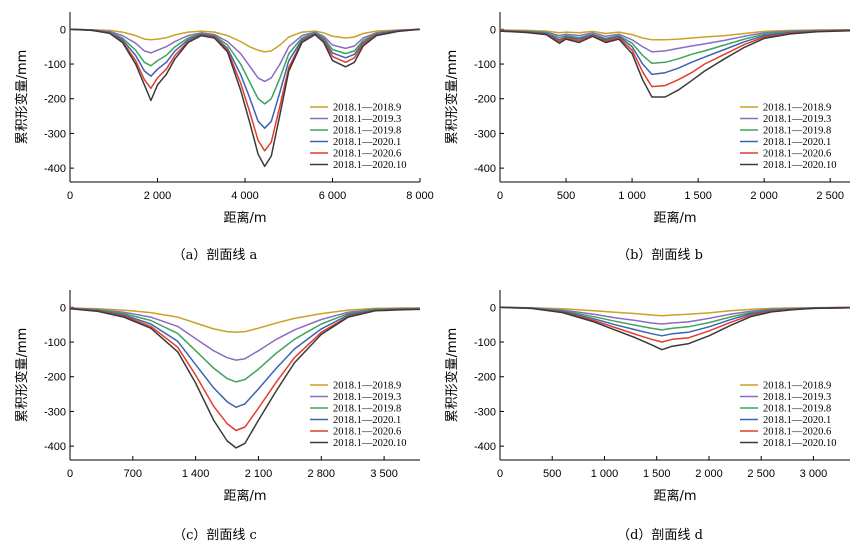 The height and width of the screenshot is (557, 855). Describe the element at coordinates (384, 474) in the screenshot. I see `x-tick-label: 3 500` at that location.